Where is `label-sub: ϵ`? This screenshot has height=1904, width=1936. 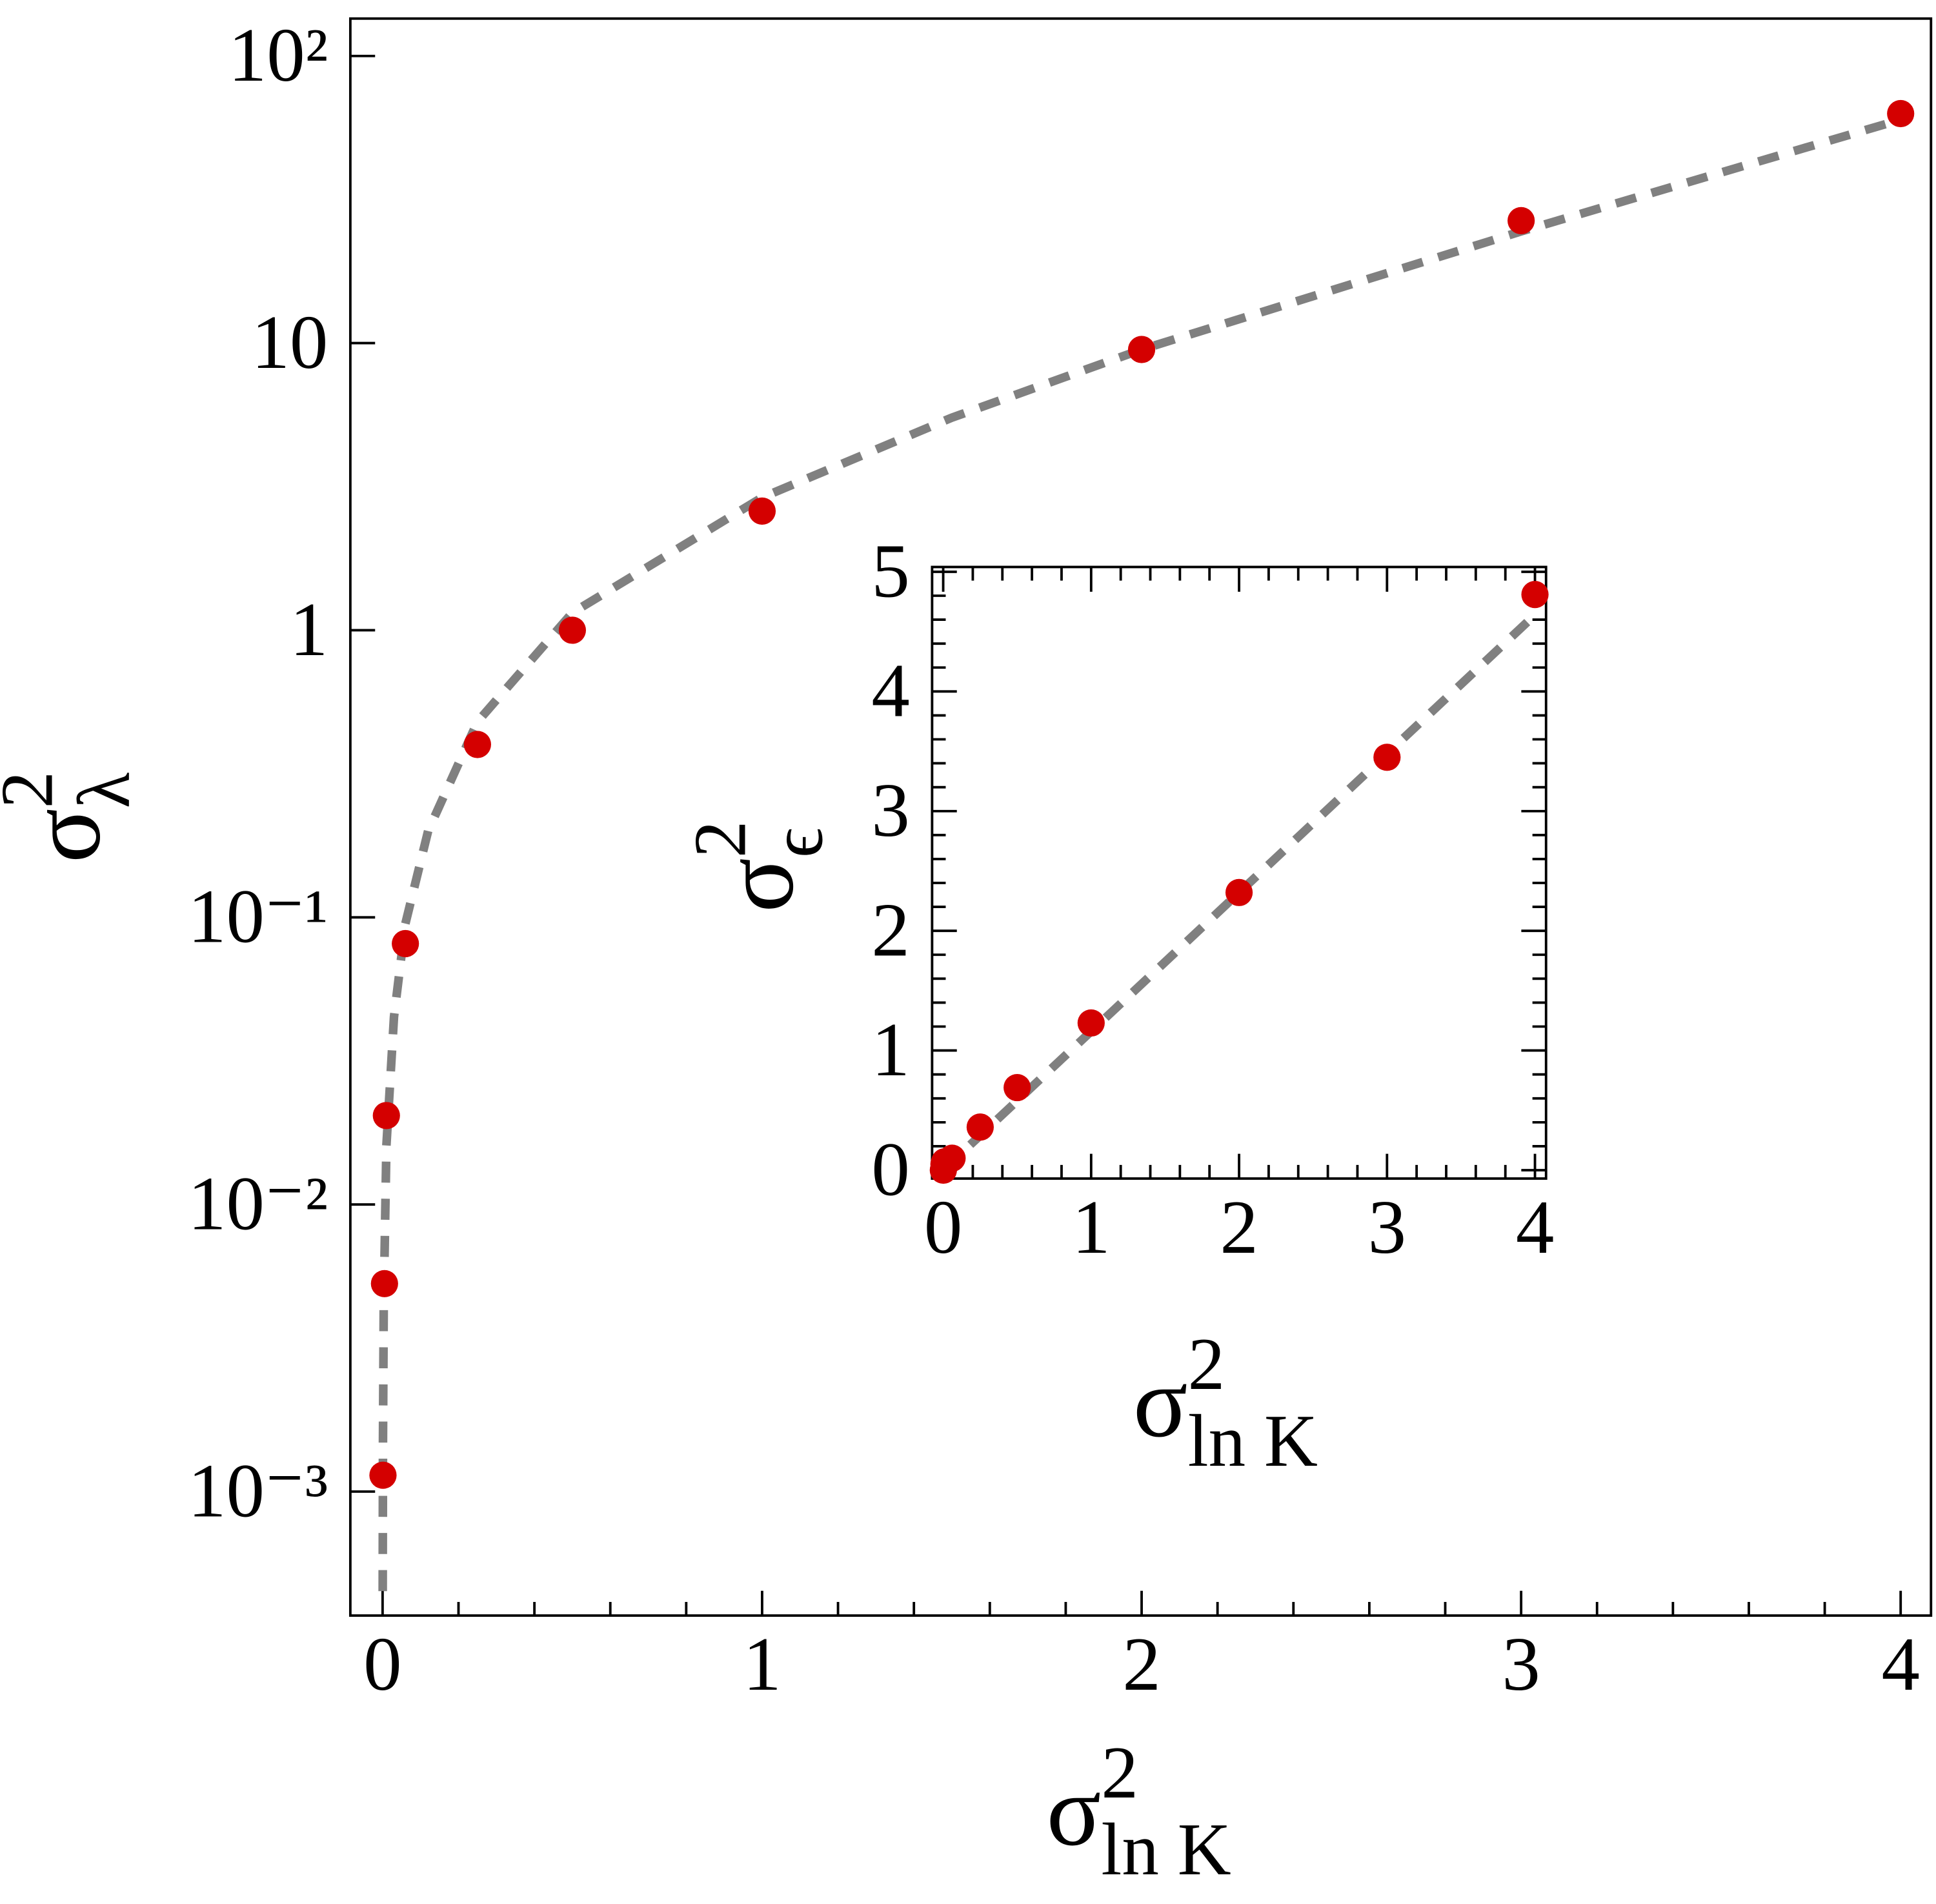
label-sub: ϵ is located at coordinates (797, 843).